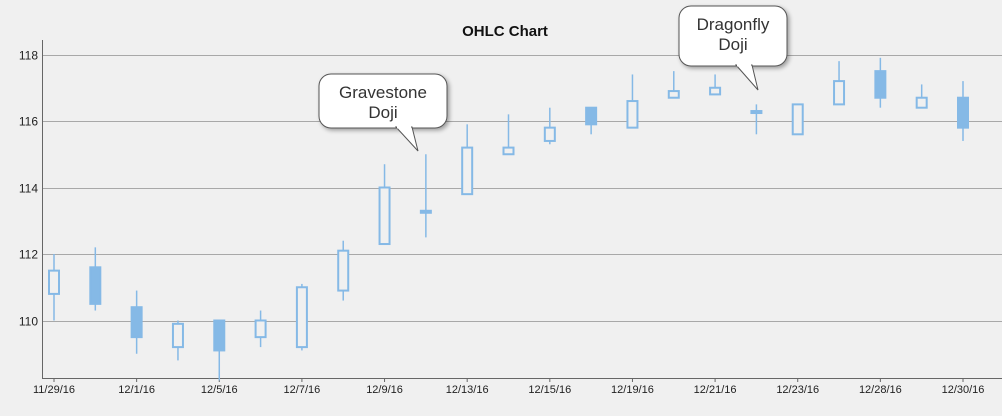 This screenshot has height=416, width=1002. I want to click on y-tick-label: 112, so click(28, 255).